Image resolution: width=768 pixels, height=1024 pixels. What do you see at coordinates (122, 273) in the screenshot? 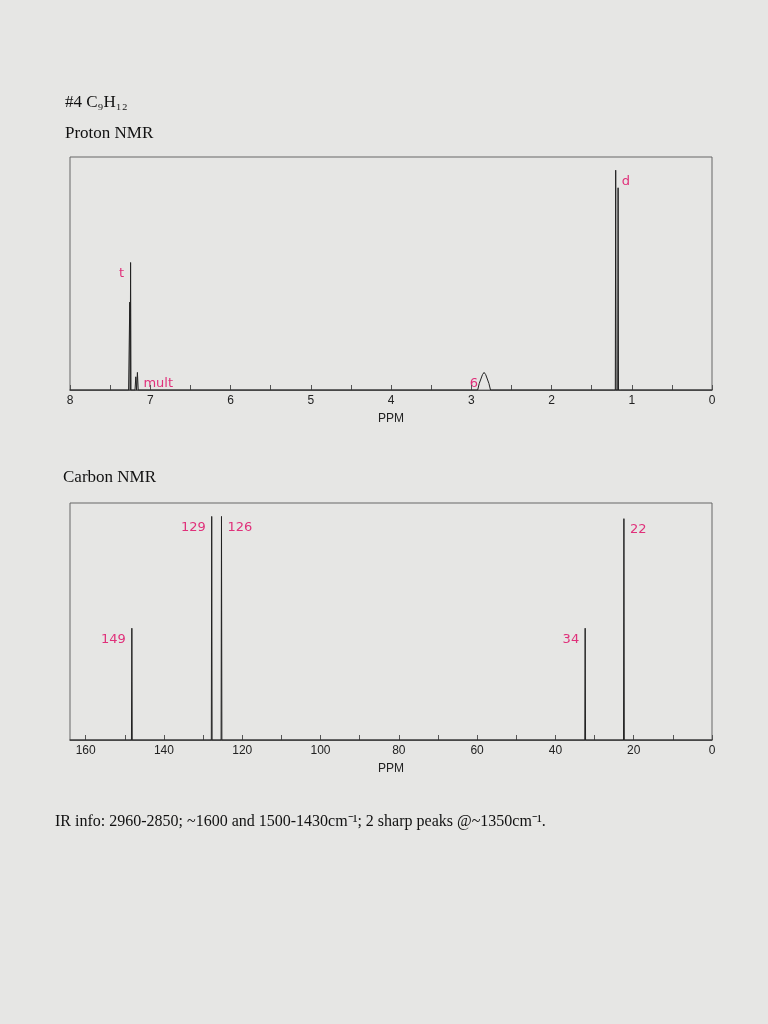
I see `annotation: t` at bounding box center [122, 273].